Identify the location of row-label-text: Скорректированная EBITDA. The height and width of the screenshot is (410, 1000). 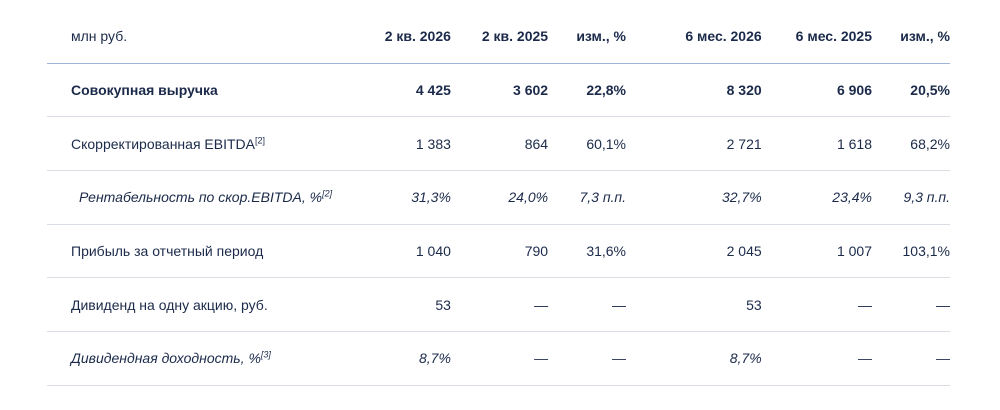
(163, 143).